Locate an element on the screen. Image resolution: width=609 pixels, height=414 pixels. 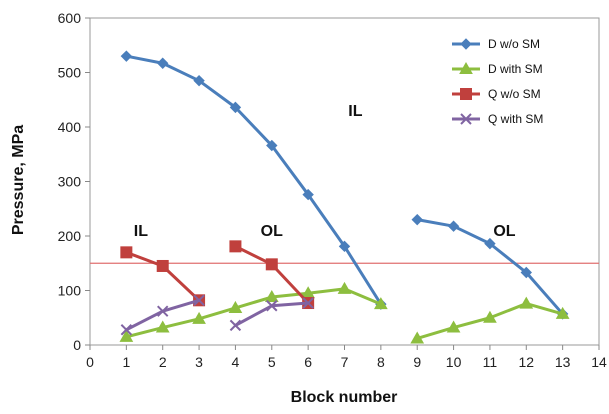
y-tick-label: 400 is located at coordinates (70, 127).